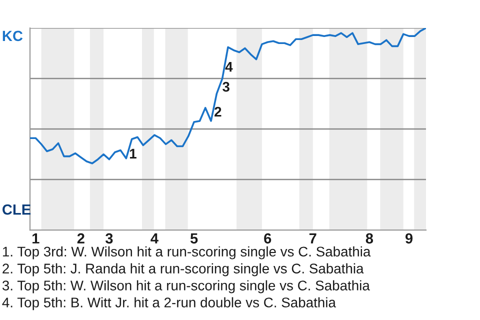  What do you see at coordinates (268, 238) in the screenshot?
I see `x-tick-label: 6` at bounding box center [268, 238].